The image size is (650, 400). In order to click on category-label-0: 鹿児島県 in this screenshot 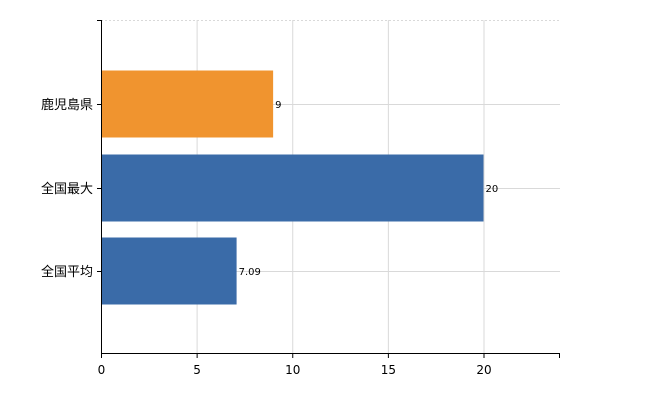, I will do `click(67, 105)`.